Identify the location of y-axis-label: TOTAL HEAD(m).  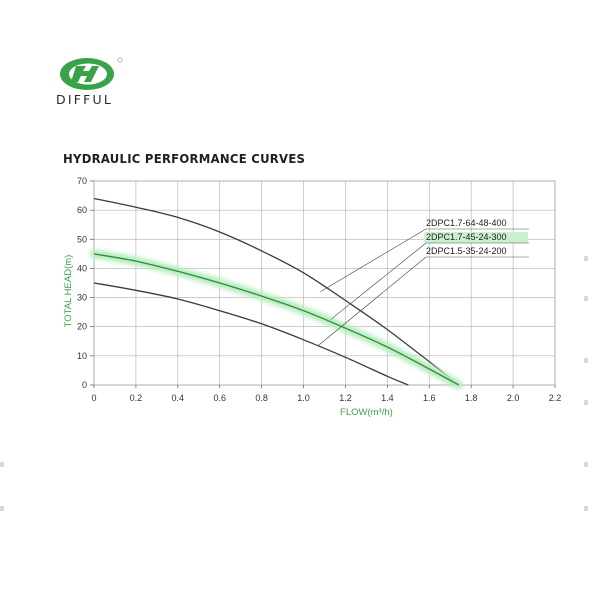
(68, 291).